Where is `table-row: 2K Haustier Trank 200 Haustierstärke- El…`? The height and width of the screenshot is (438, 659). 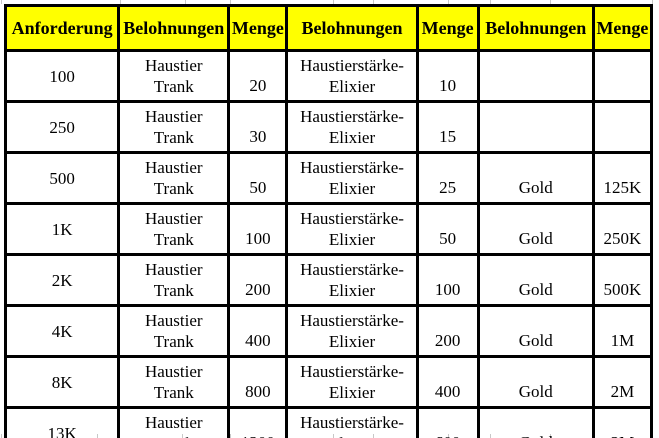
table-row: 2K Haustier Trank 200 Haustierstärke- El… is located at coordinates (328, 280).